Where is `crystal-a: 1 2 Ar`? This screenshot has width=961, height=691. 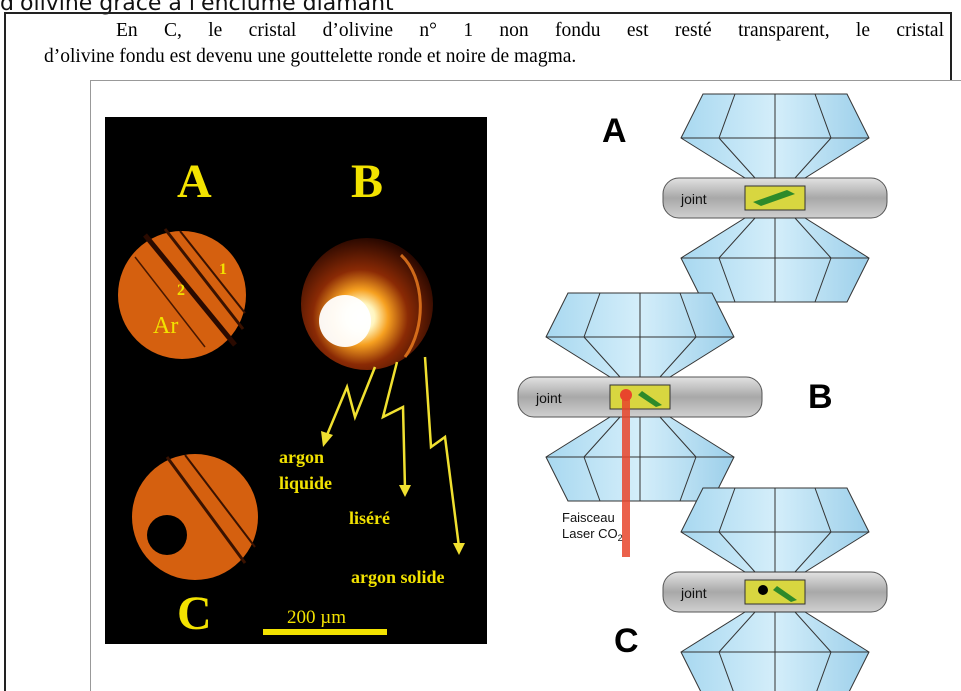
crystal-a: 1 2 Ar is located at coordinates (182, 293).